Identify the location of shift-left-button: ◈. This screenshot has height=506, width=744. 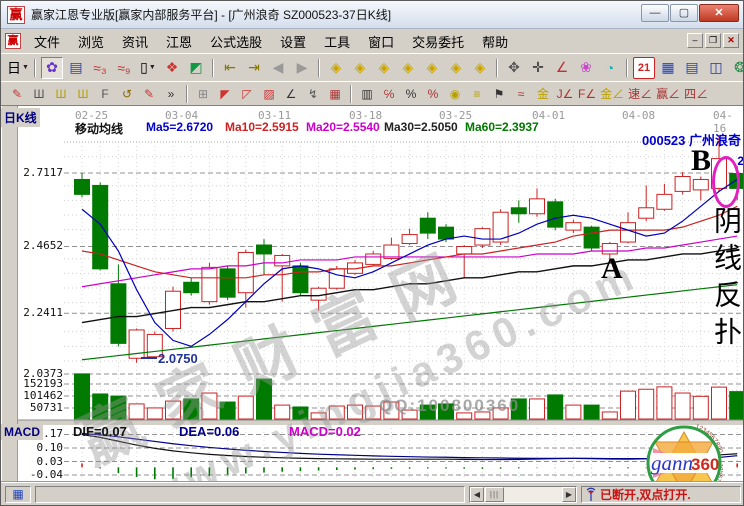
(336, 67).